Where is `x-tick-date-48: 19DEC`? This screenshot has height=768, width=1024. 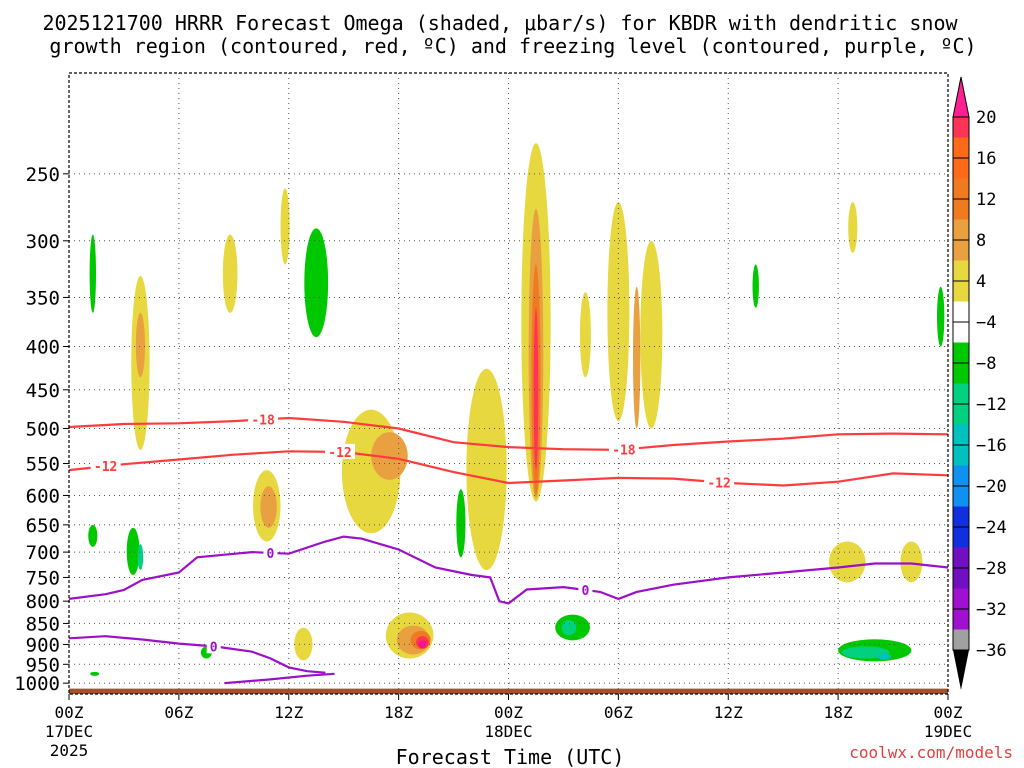
x-tick-date-48: 19DEC is located at coordinates (948, 731).